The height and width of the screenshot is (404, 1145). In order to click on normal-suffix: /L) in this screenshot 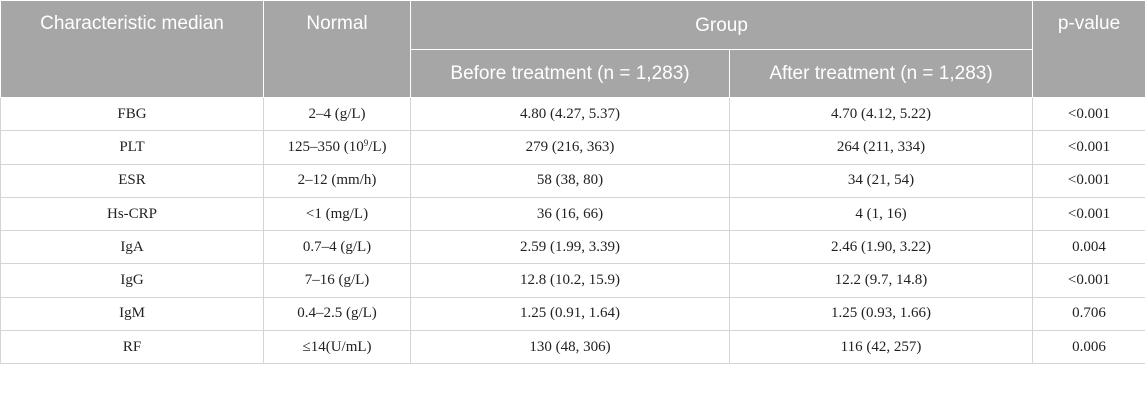, I will do `click(377, 146)`.